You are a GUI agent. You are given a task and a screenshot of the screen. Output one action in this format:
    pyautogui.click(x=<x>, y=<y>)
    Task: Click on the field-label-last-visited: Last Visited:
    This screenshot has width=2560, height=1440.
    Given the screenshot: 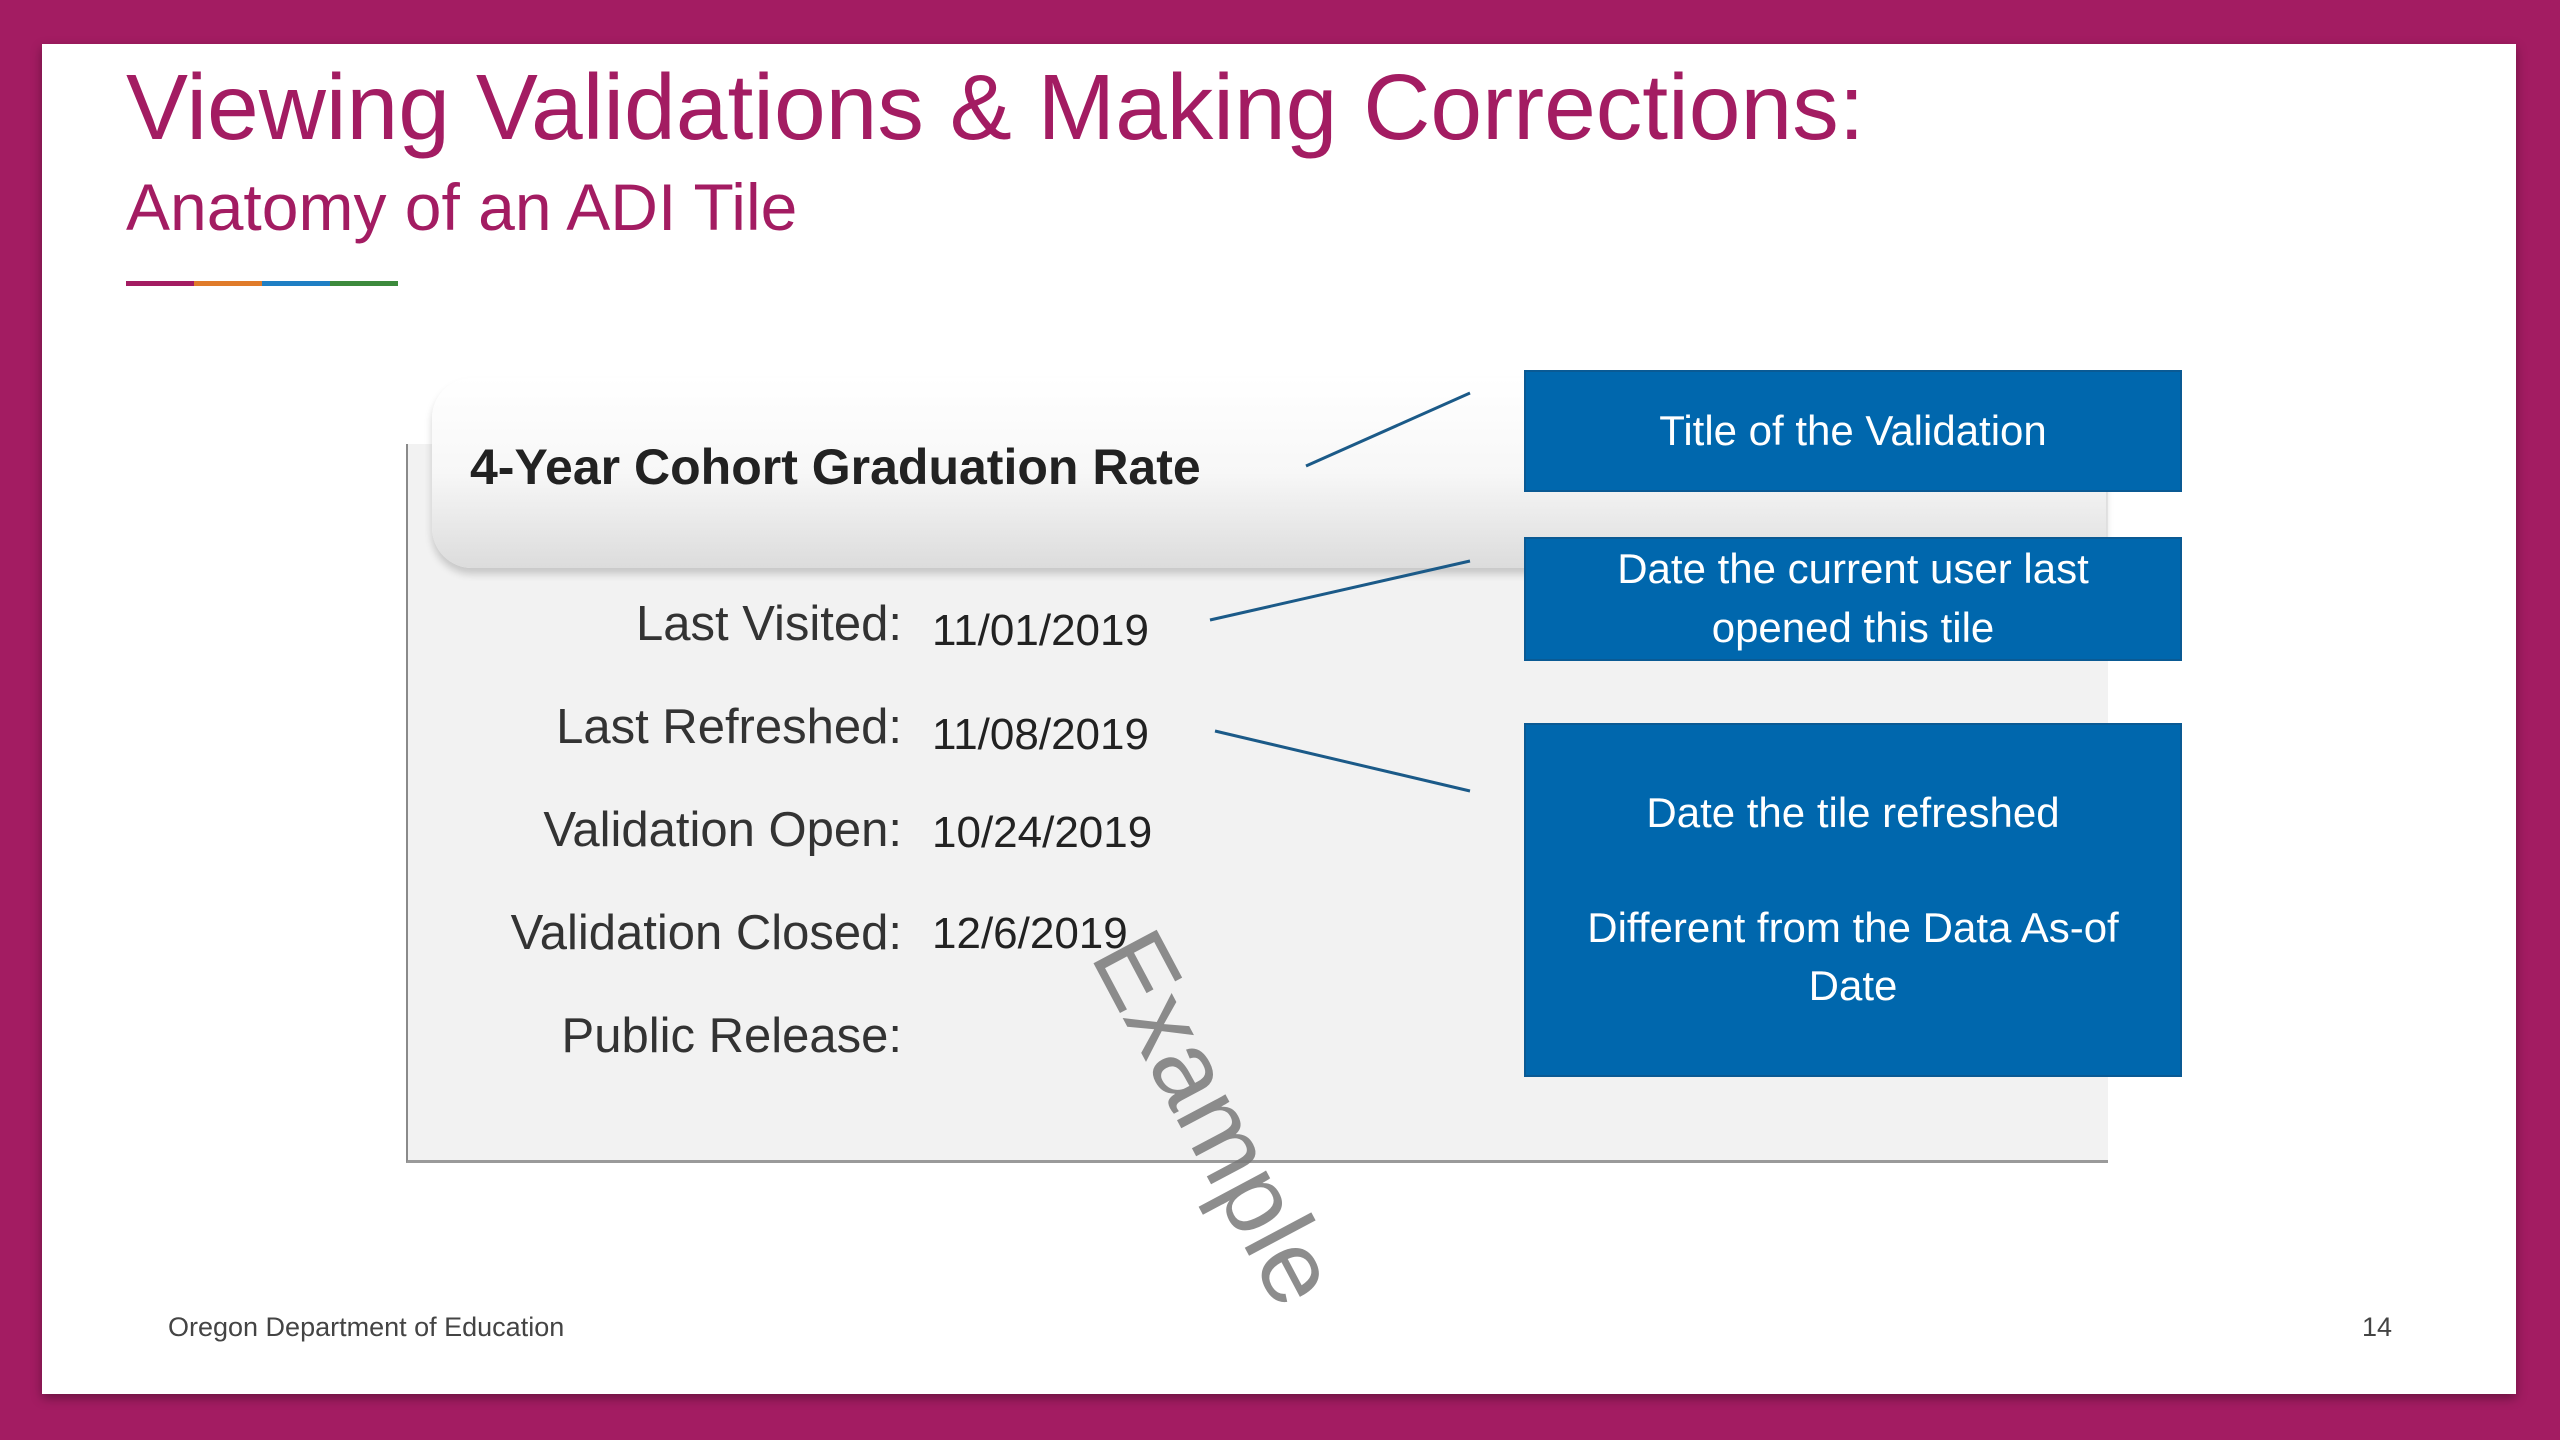 What is the action you would take?
    pyautogui.click(x=768, y=624)
    